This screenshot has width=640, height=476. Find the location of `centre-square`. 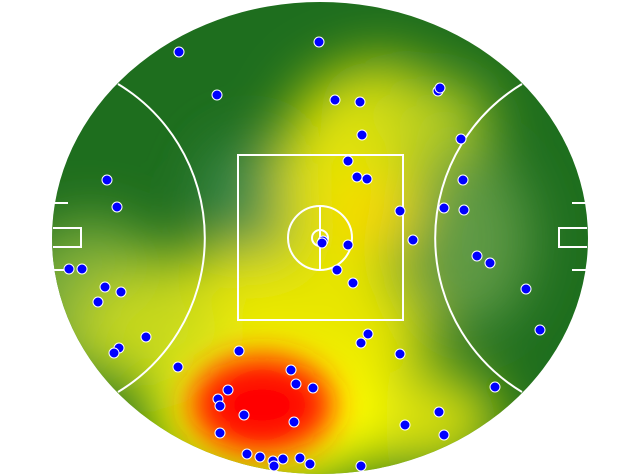

centre-square is located at coordinates (320, 237).